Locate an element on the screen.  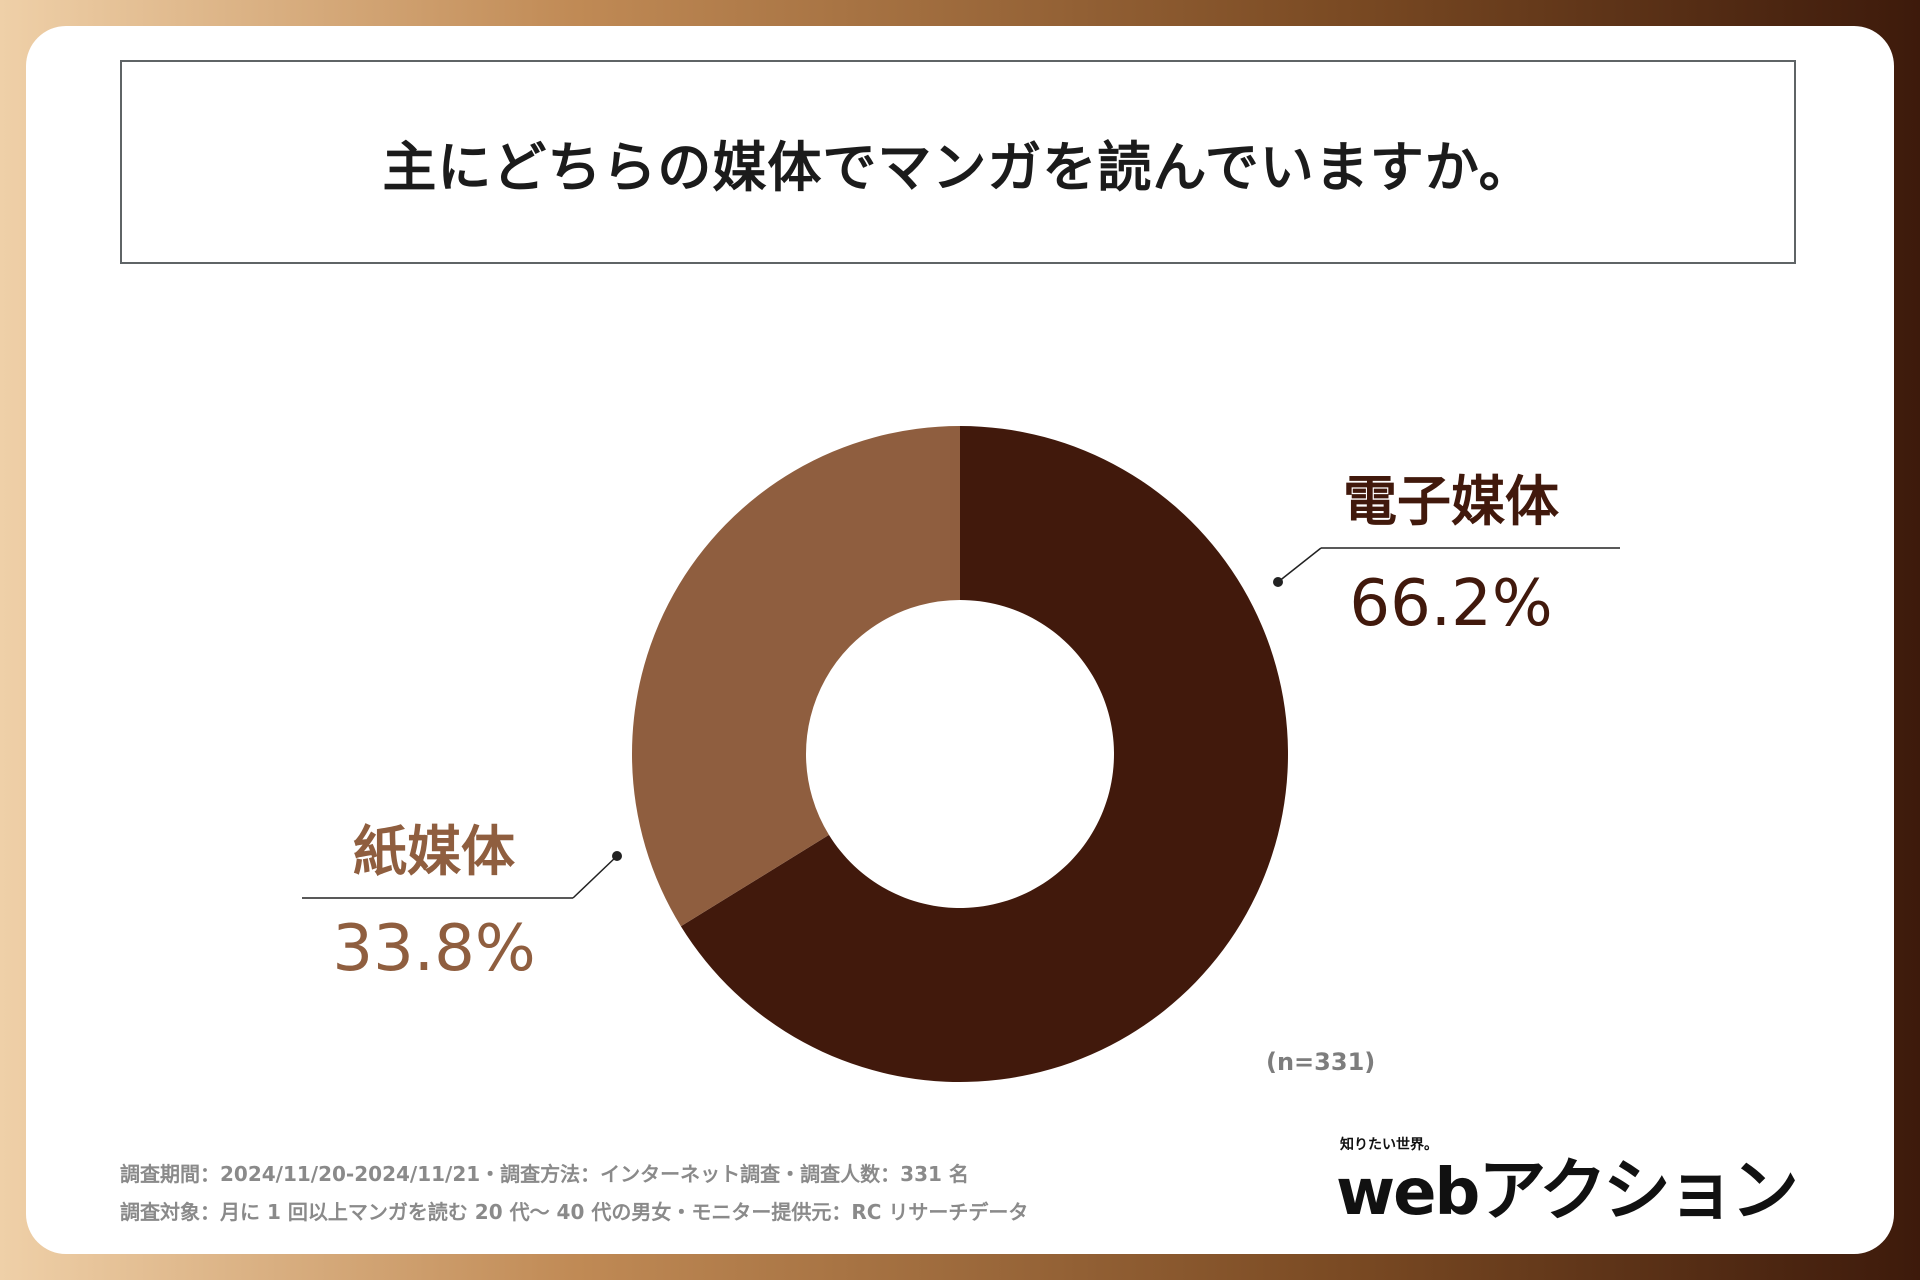
slice-label-0: 電子媒体 is located at coordinates (1451, 501).